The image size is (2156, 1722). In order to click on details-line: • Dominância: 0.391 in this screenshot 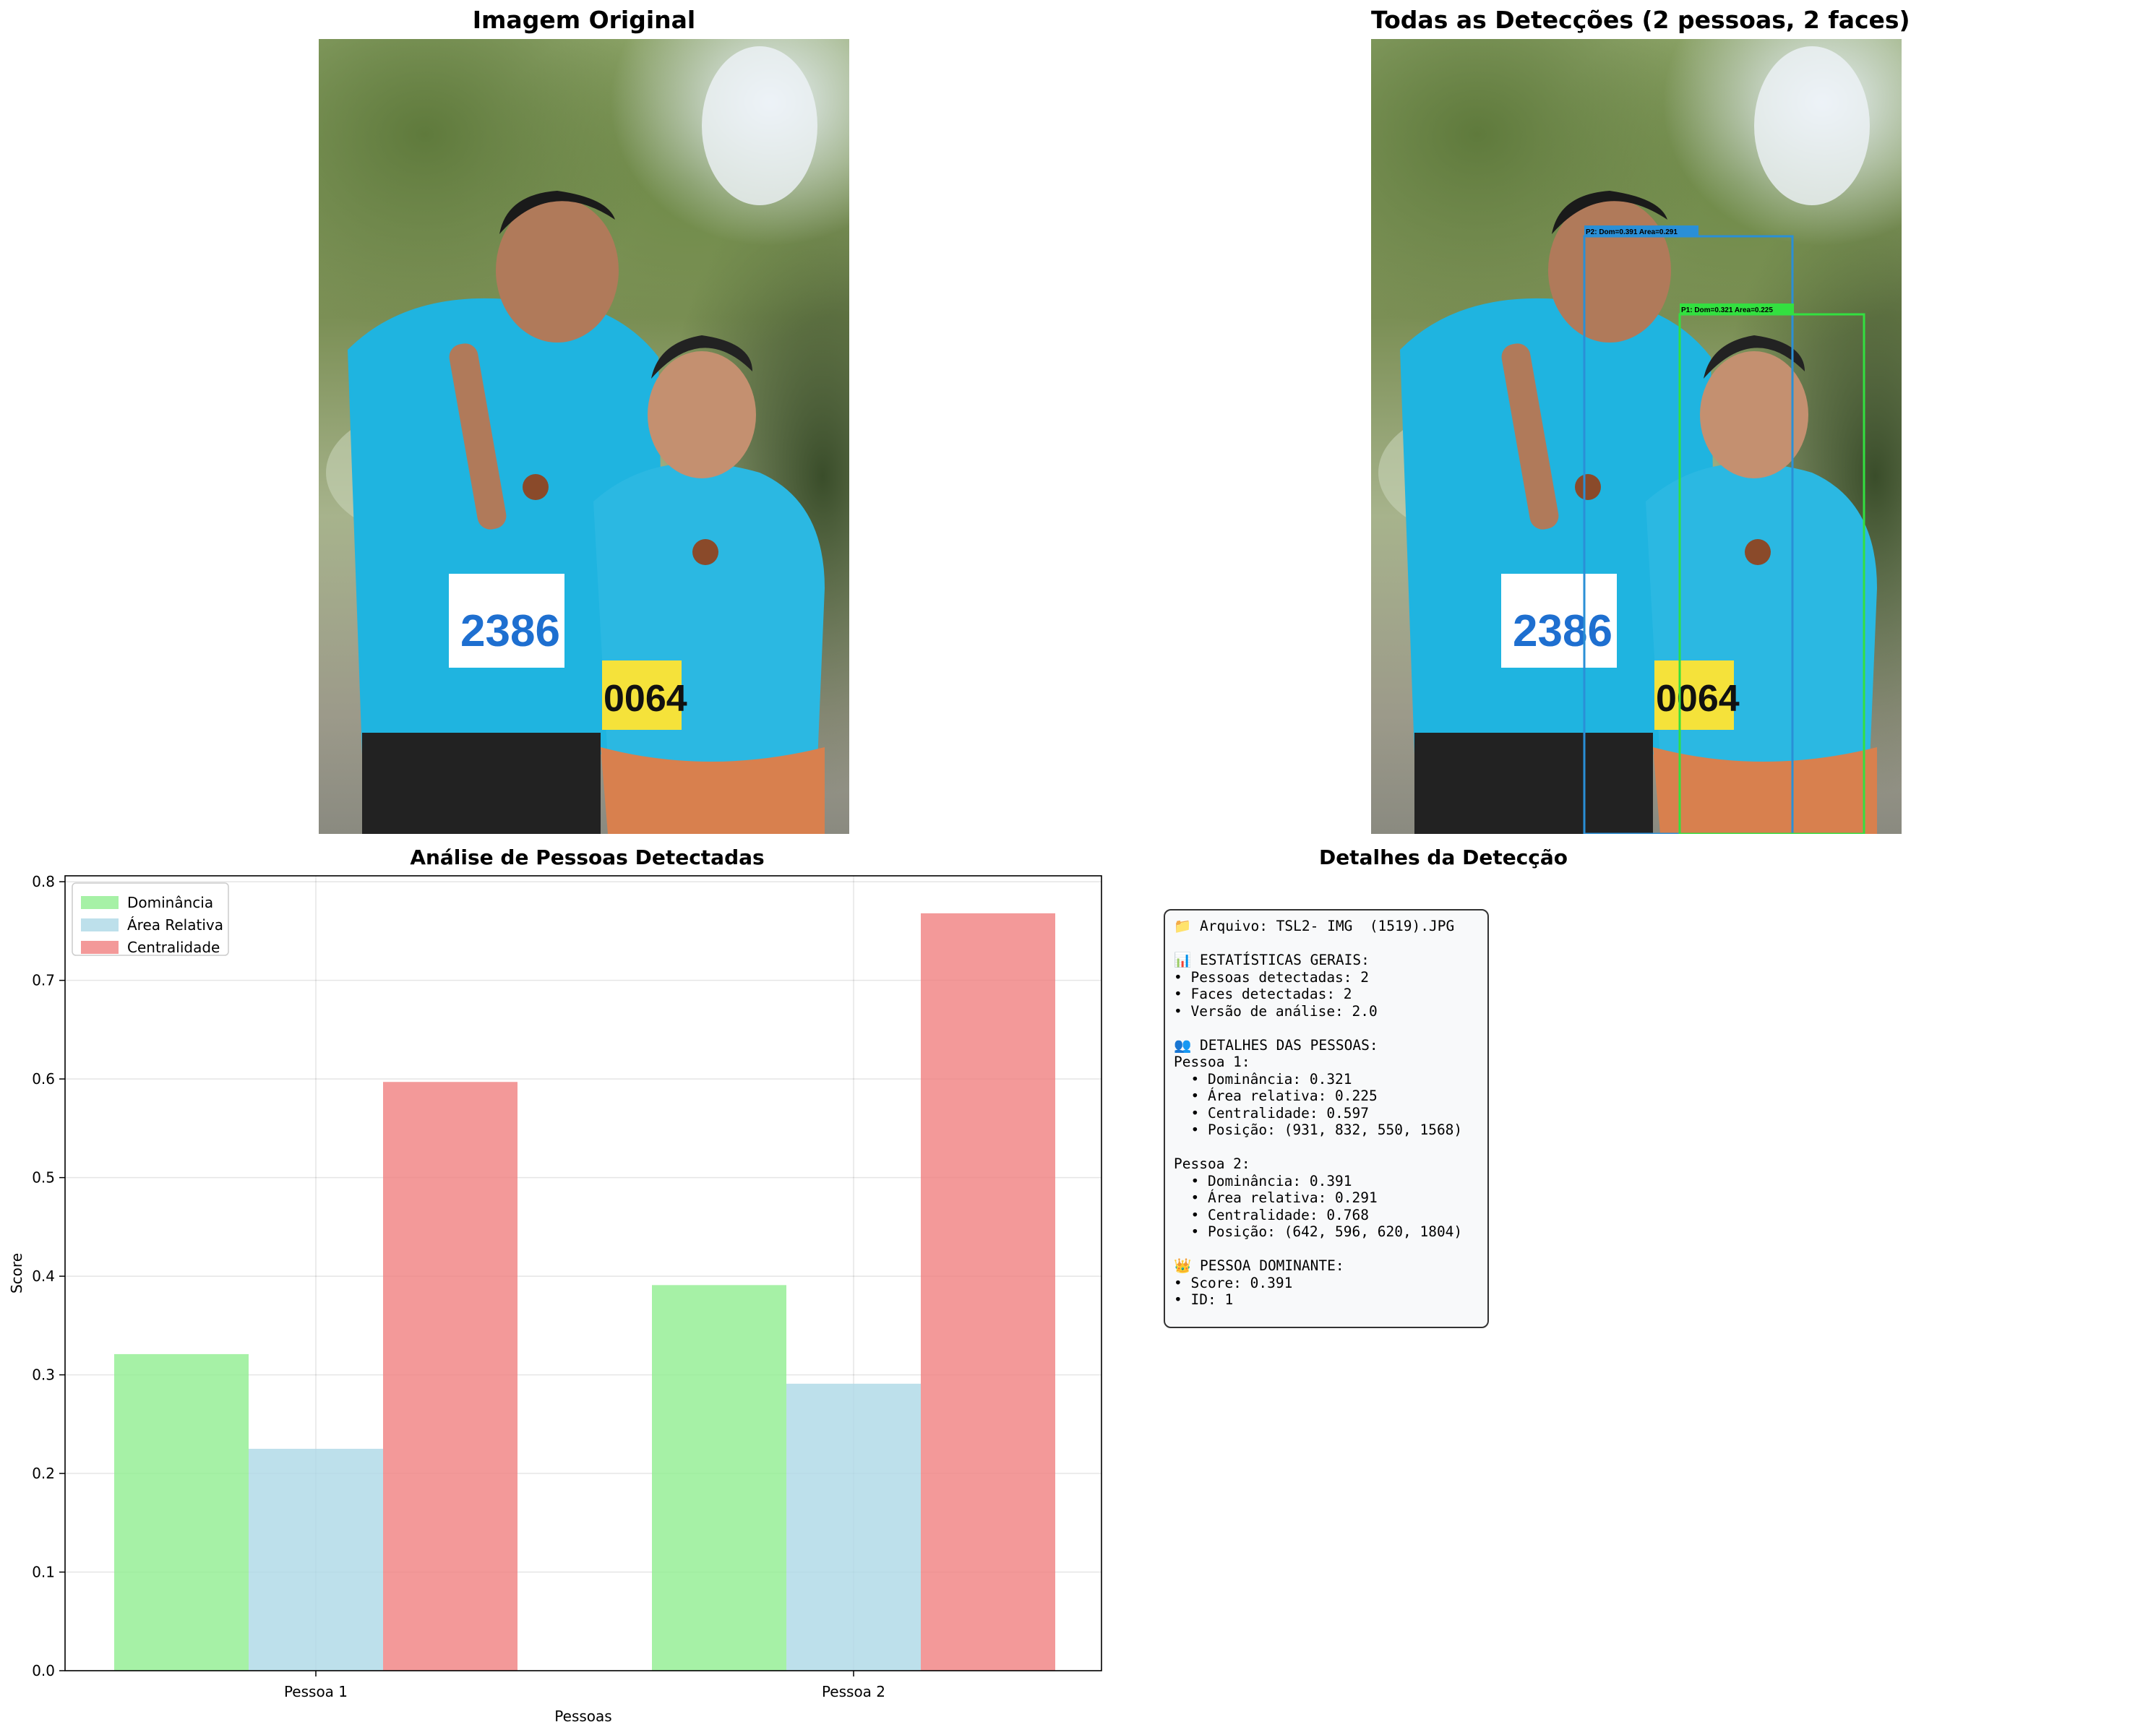, I will do `click(1263, 1180)`.